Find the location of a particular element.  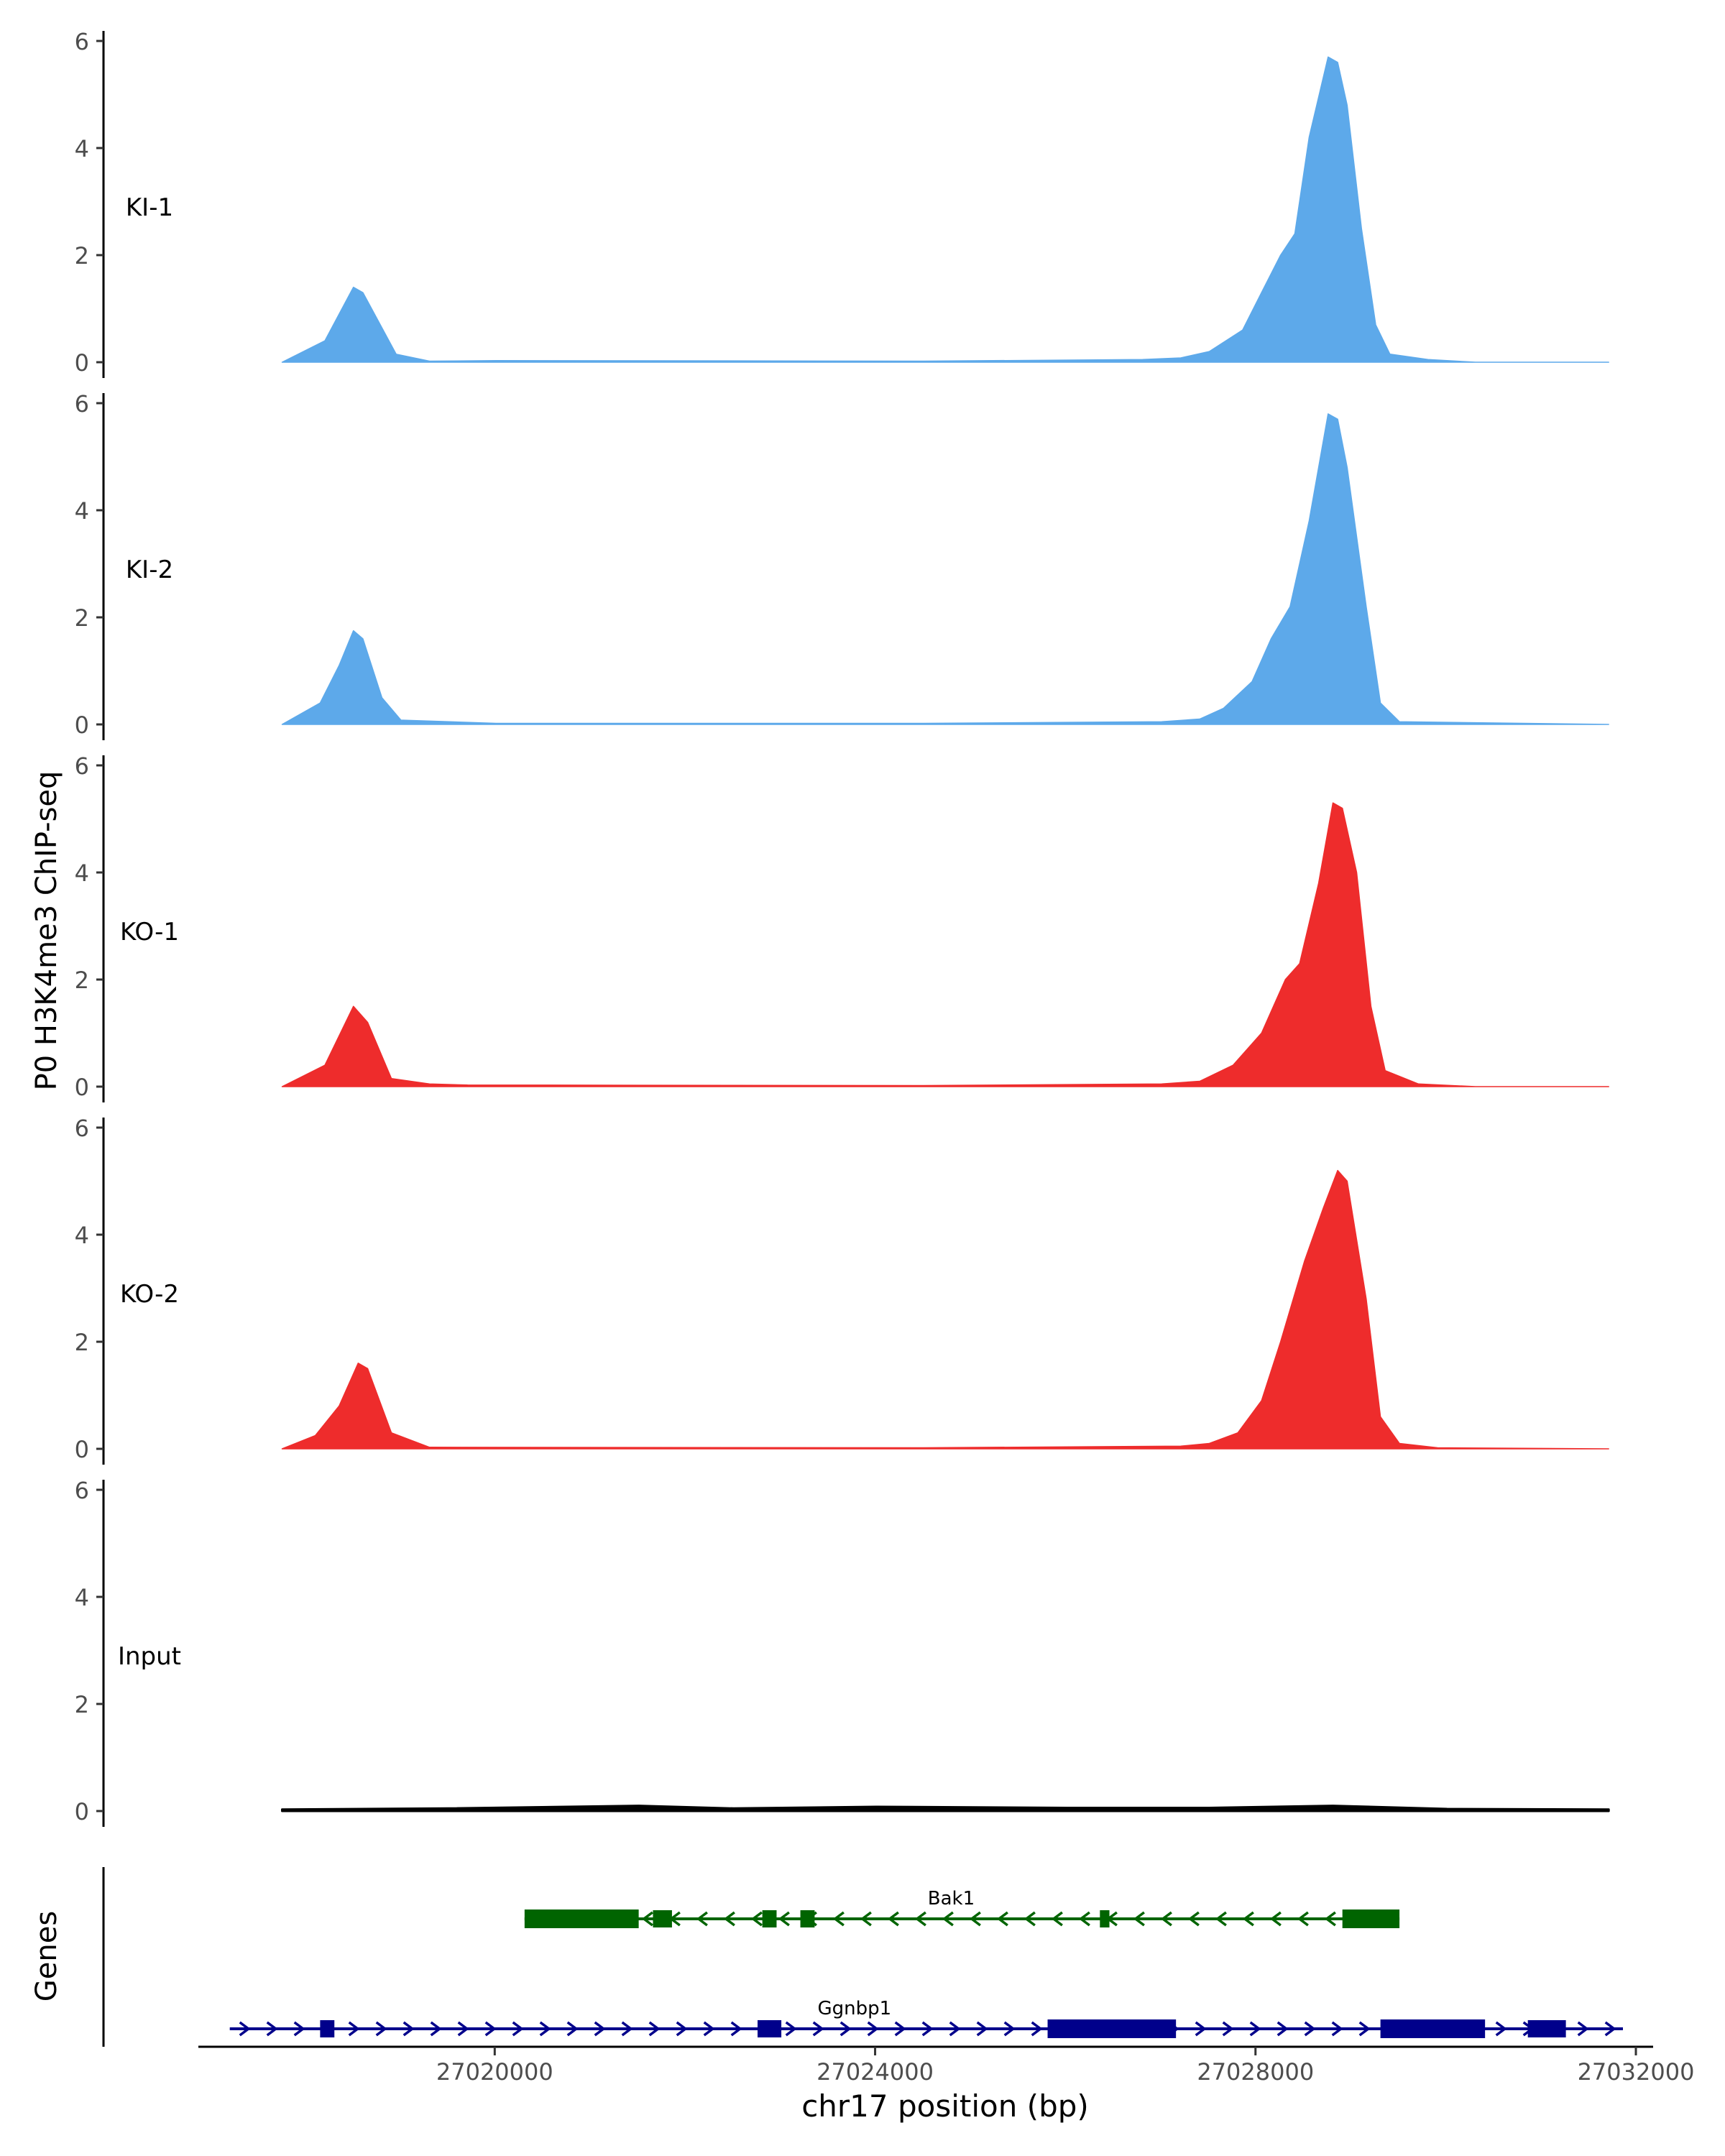

track-label: KO-2 is located at coordinates (149, 1294).